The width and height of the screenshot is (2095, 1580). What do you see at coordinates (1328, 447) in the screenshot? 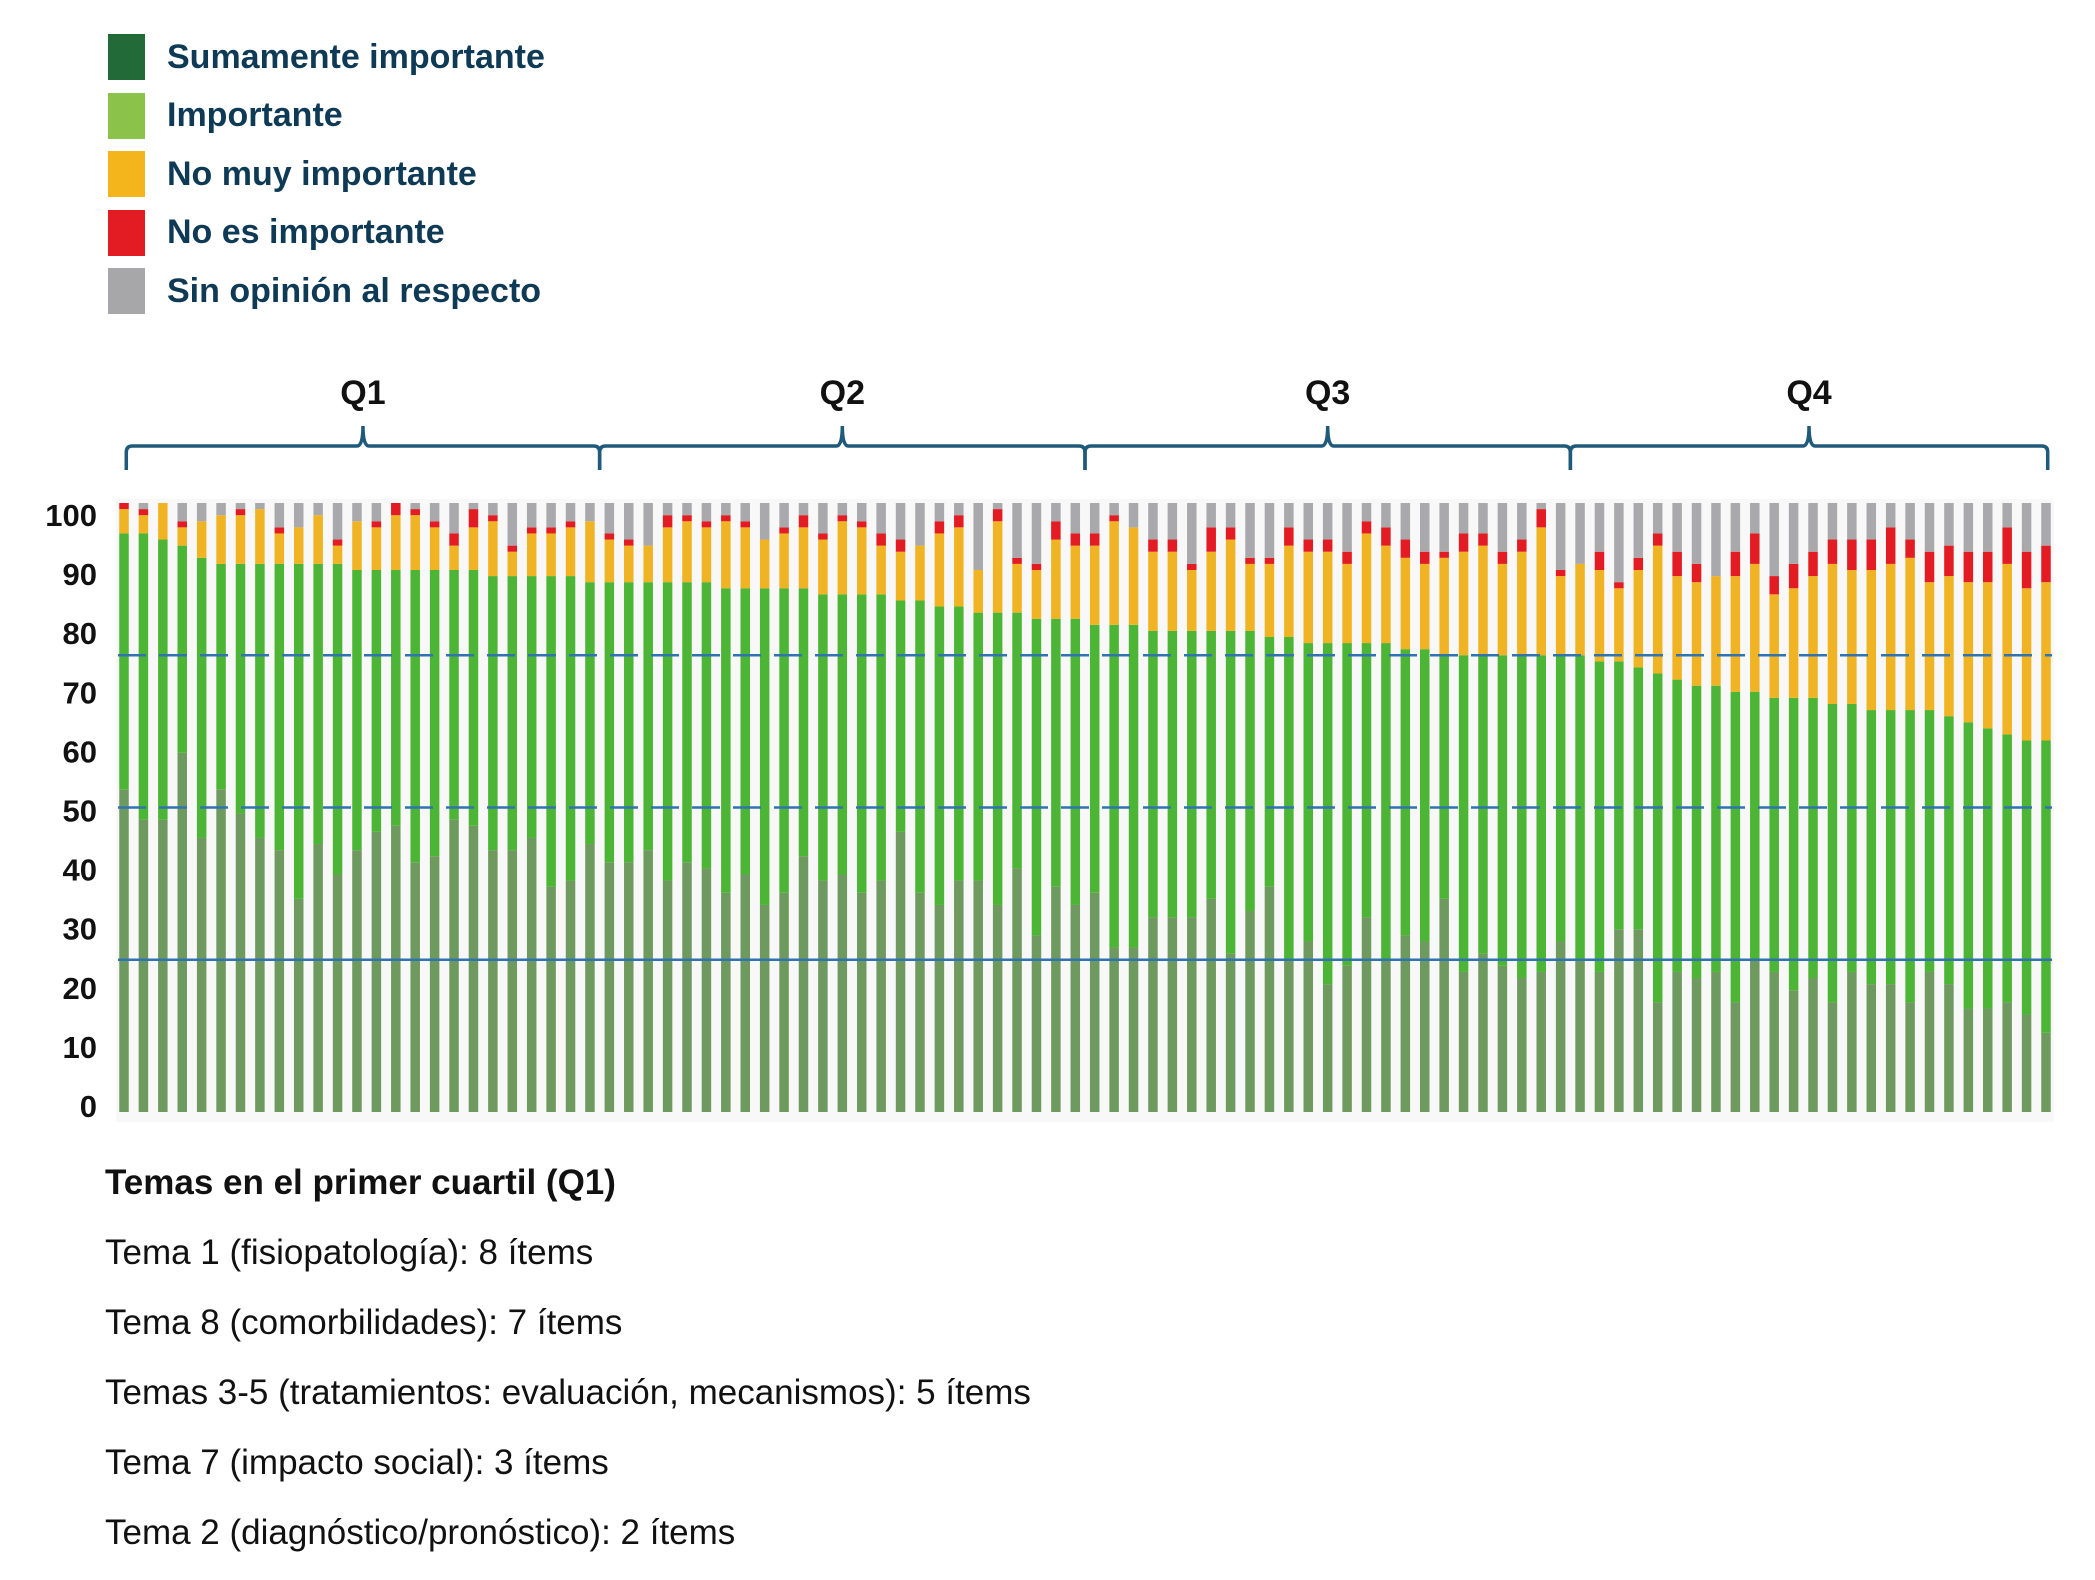
I see `quartile-brace` at bounding box center [1328, 447].